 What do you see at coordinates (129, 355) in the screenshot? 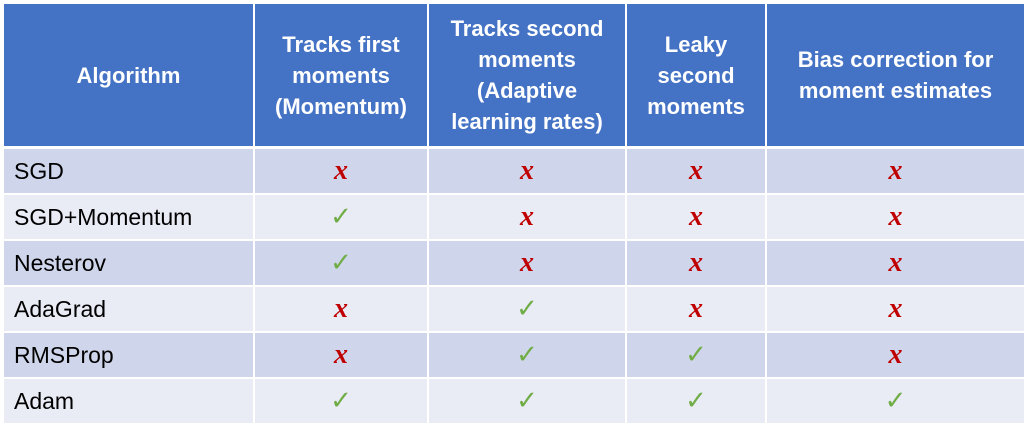
I see `algorithm-name: RMSProp` at bounding box center [129, 355].